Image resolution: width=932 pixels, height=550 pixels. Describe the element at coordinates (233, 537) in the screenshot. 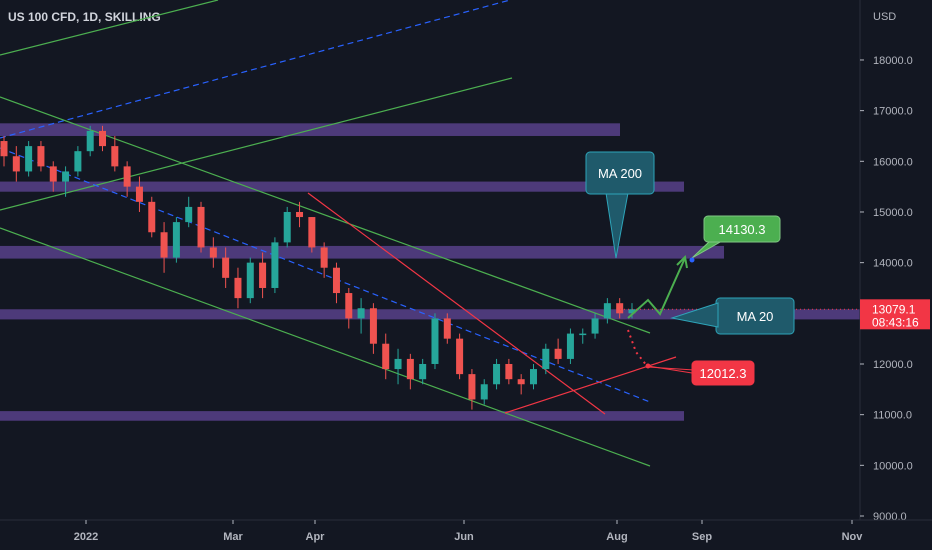

I see `time-tick-label: Mar` at that location.